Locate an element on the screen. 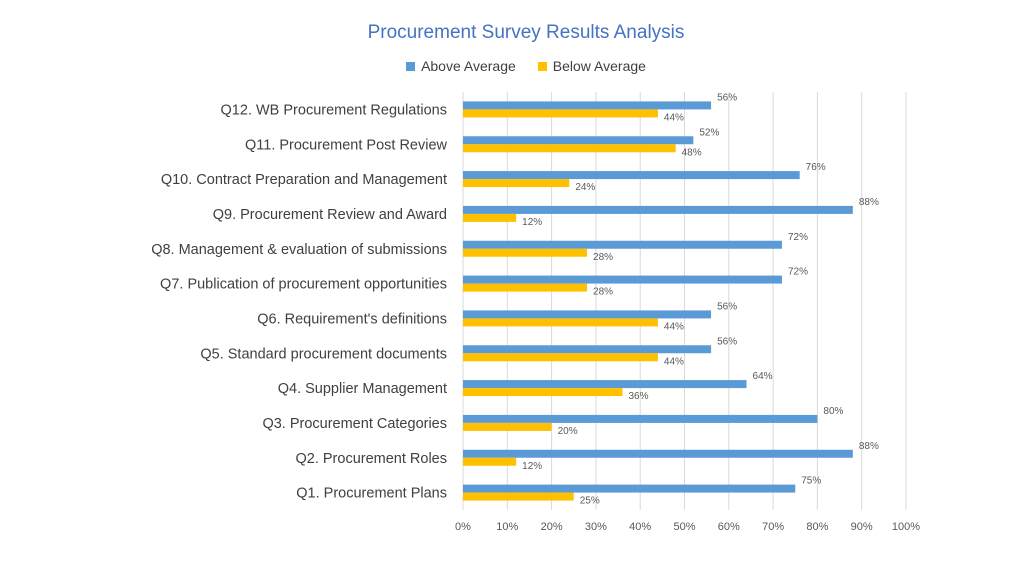 This screenshot has width=1024, height=576. category-label: Q3. Procurement Categories is located at coordinates (354, 424).